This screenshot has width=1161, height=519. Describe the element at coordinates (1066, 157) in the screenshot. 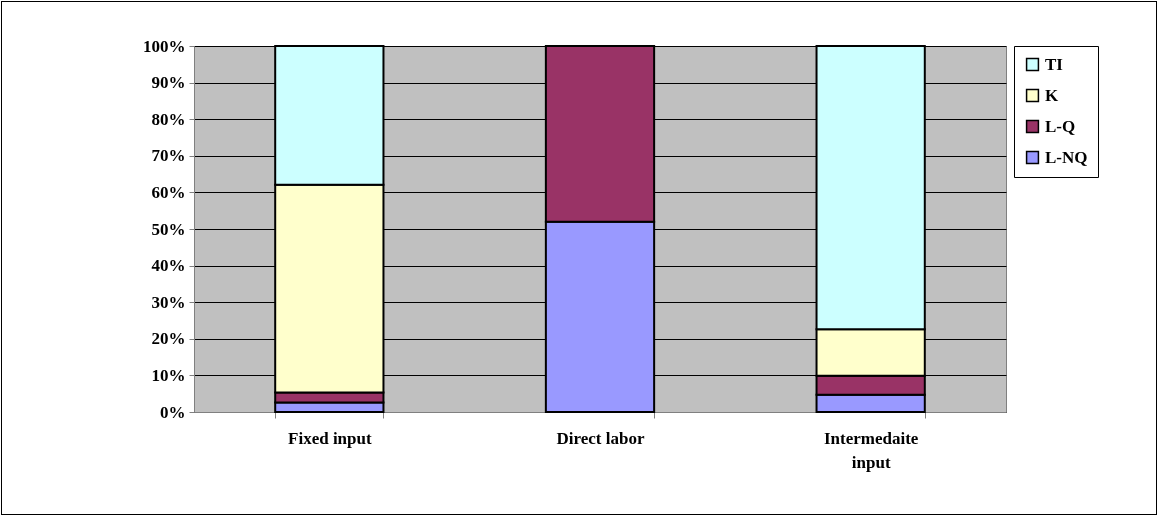

I see `legend-label: L-NQ` at that location.